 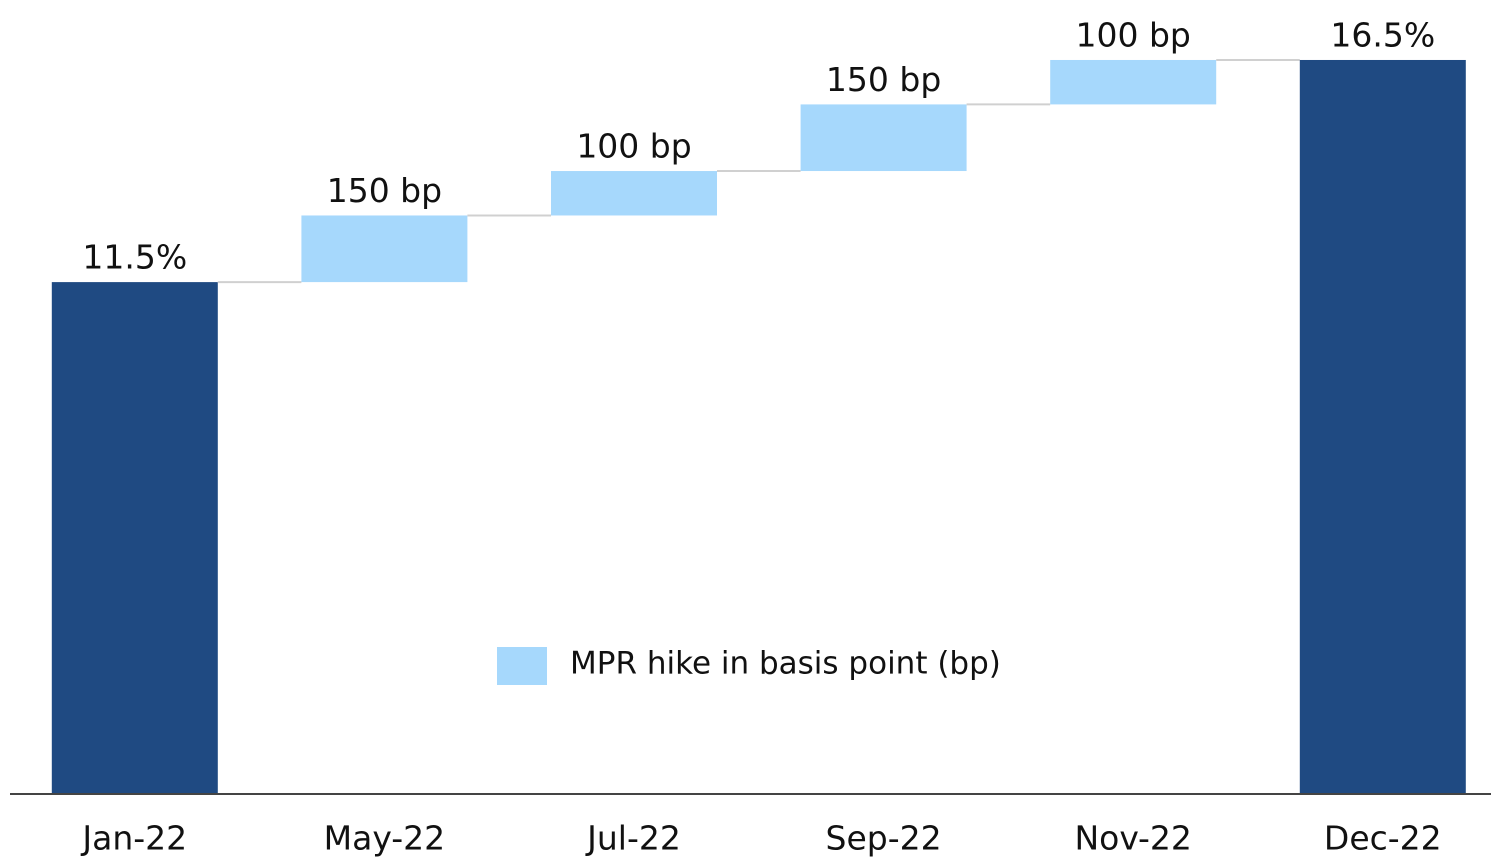 I want to click on x-tick-label: Dec-22, so click(x=1383, y=838).